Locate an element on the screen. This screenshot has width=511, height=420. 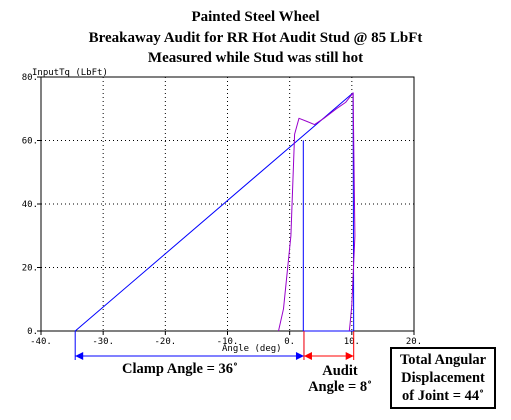
y-tick-label: 80. is located at coordinates (30, 78).